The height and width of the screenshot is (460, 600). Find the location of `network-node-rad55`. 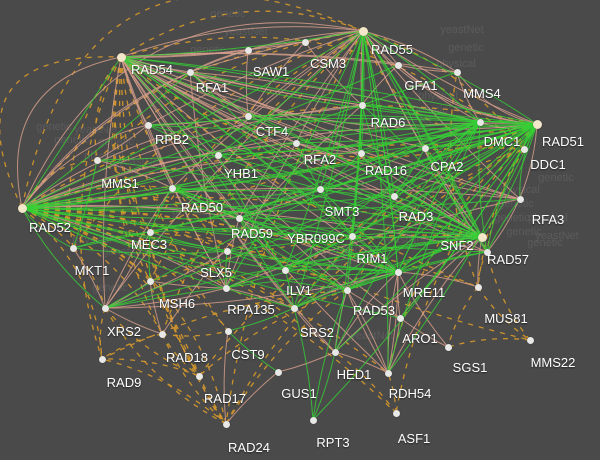

network-node-rad55 is located at coordinates (363, 31).